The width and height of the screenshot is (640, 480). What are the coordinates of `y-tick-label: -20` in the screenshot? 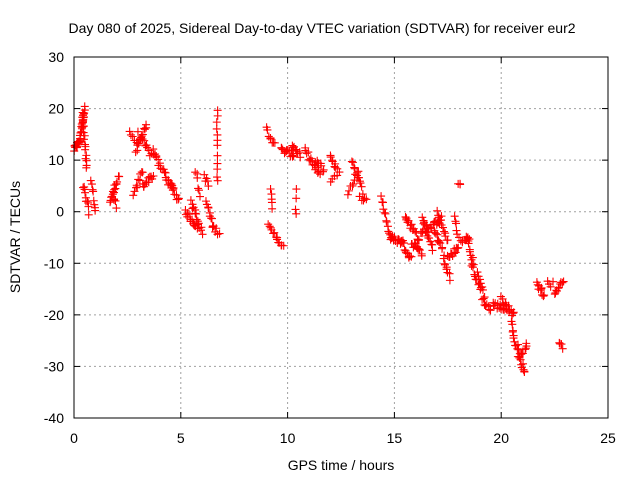 It's located at (54, 315).